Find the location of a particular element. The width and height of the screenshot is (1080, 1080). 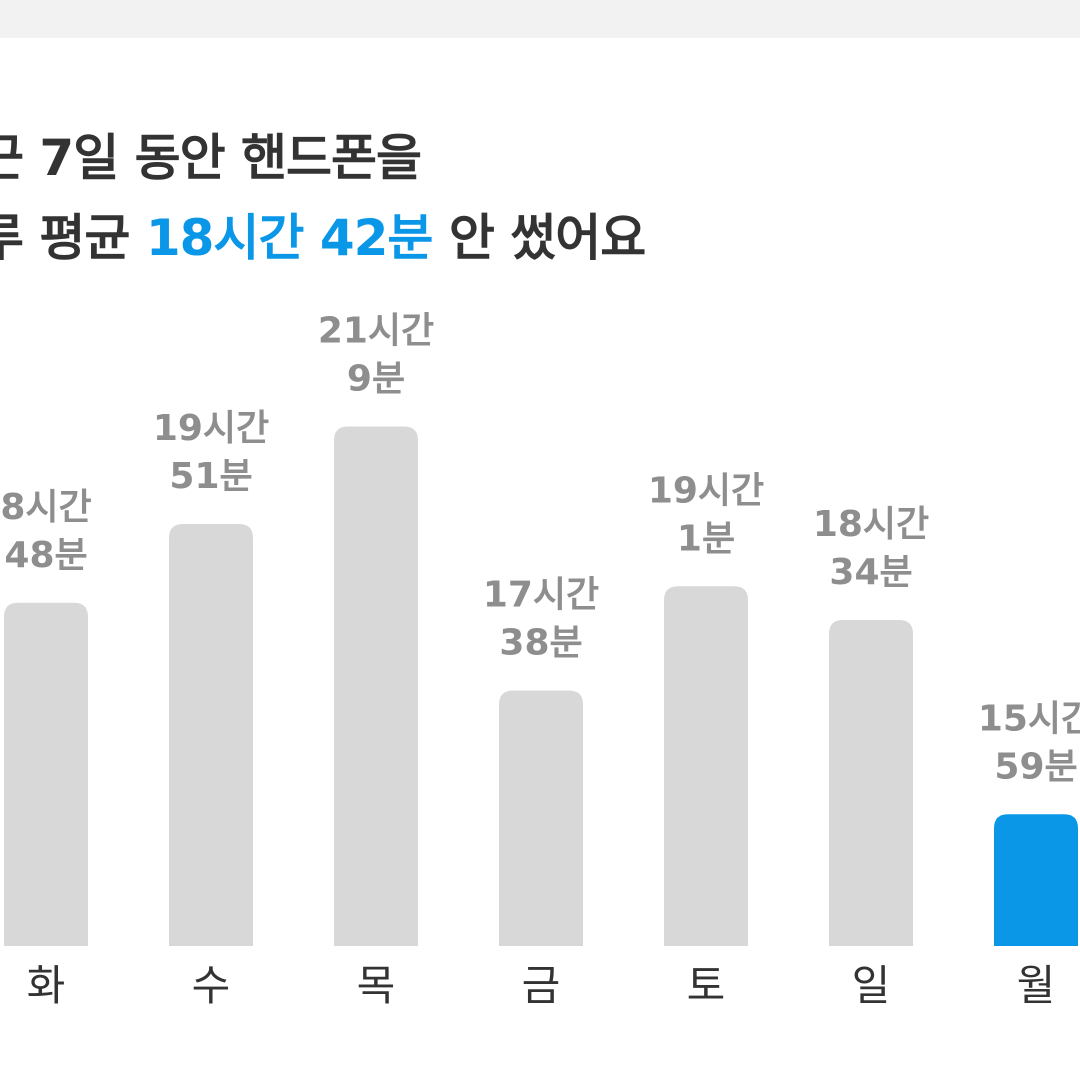

day-label: 토 is located at coordinates (706, 985).